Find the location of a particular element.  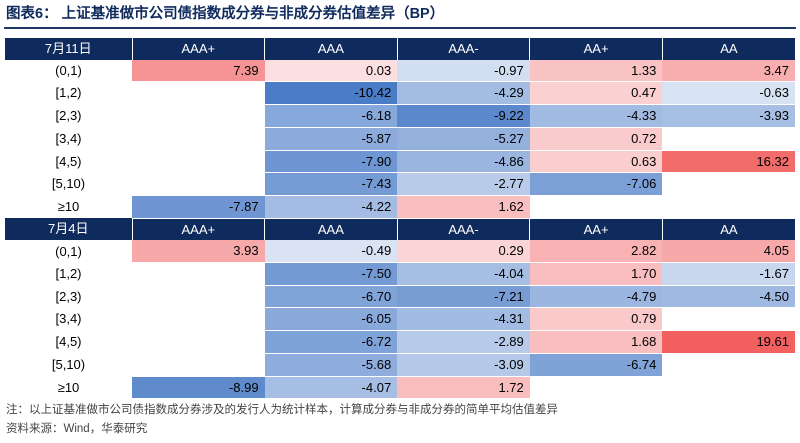

table-row: [2,3) -6.70 -7.21 -4.79 -4.50 is located at coordinates (400, 297).